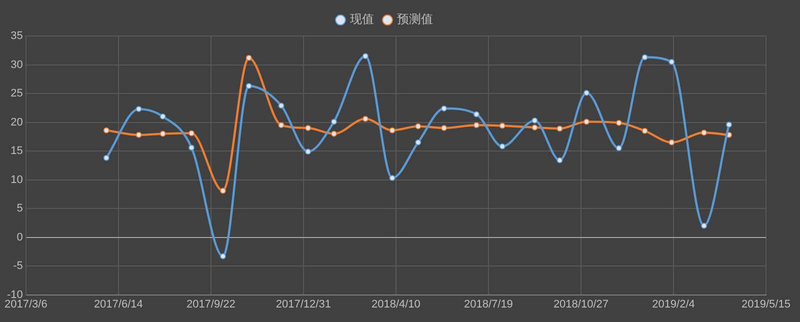 This screenshot has width=800, height=322. I want to click on x-tick-label: 2017/3/6, so click(26, 304).